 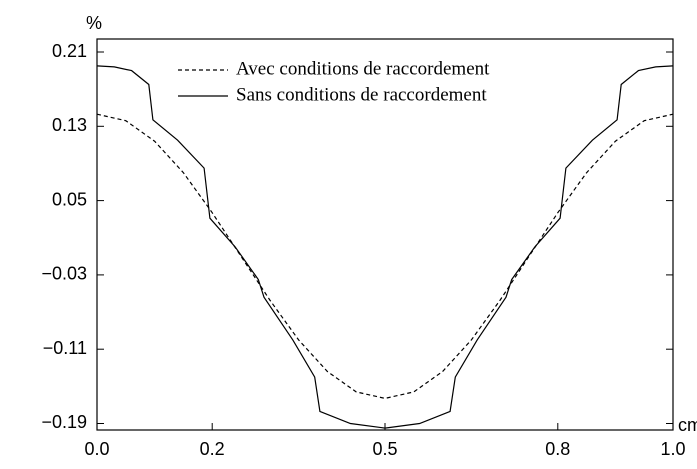 I want to click on y-tick-label: −0.19, so click(x=64, y=422).